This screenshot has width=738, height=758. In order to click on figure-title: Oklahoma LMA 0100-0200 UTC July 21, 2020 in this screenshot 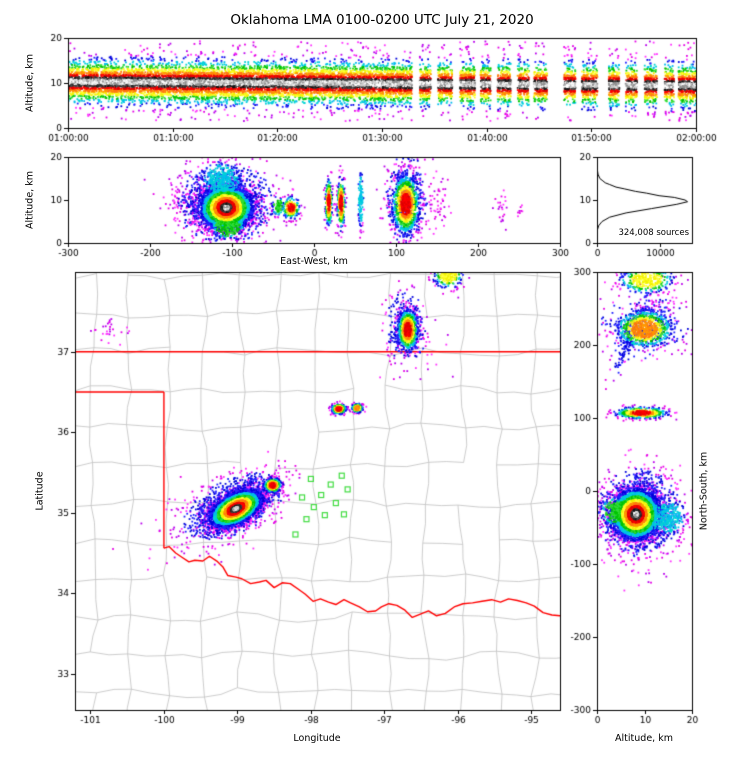, I will do `click(382, 20)`.